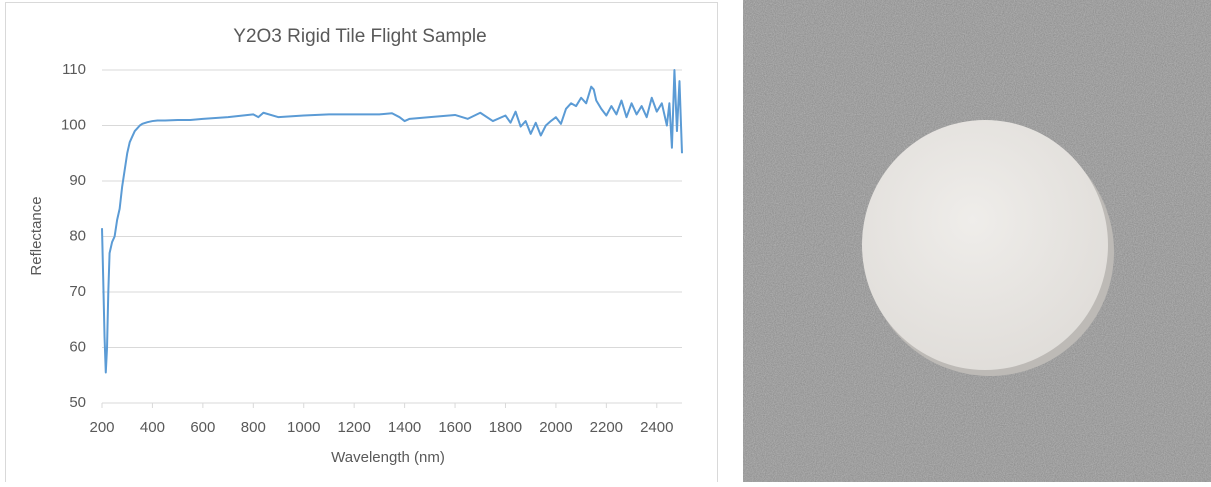 Image resolution: width=1211 pixels, height=487 pixels. What do you see at coordinates (388, 457) in the screenshot?
I see `x-axis-label: Wavelength (nm)` at bounding box center [388, 457].